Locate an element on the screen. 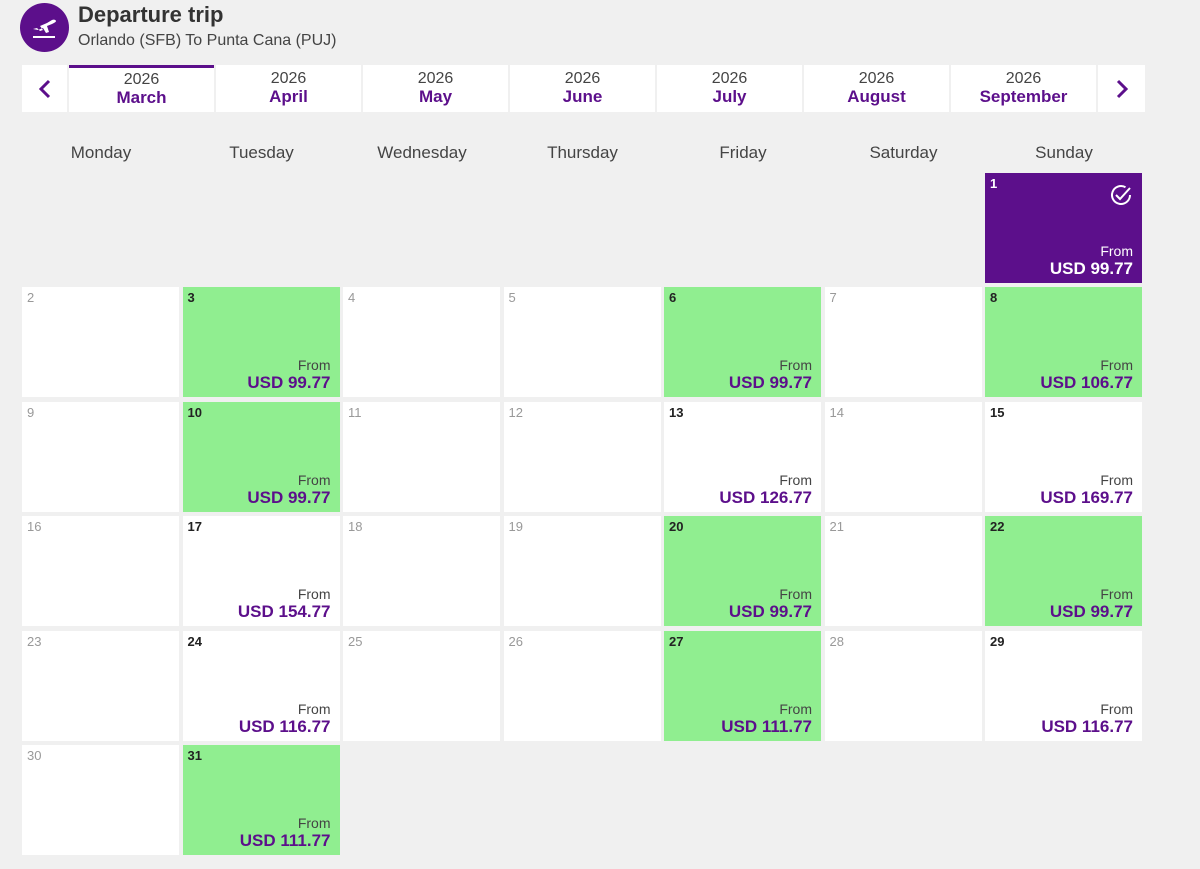 This screenshot has height=869, width=1200. tab-month-april: 2026 April is located at coordinates (288, 88).